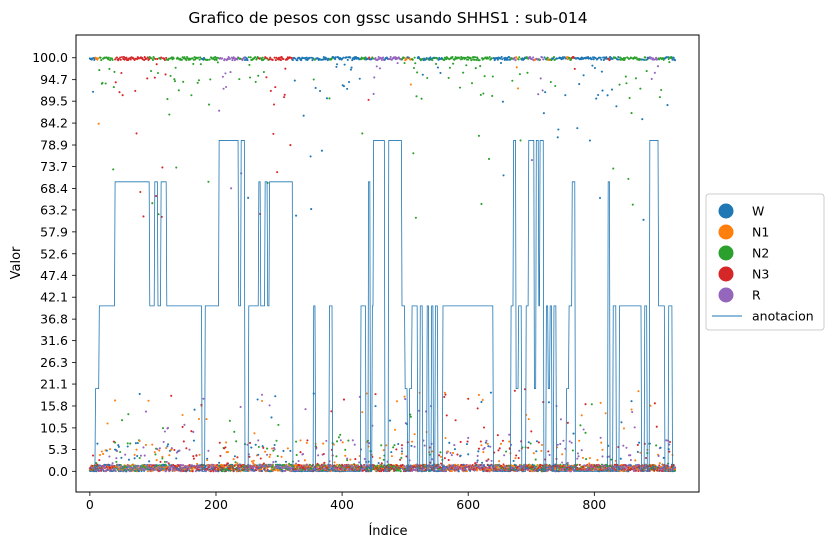  What do you see at coordinates (756, 295) in the screenshot?
I see `legend-label: R` at bounding box center [756, 295].